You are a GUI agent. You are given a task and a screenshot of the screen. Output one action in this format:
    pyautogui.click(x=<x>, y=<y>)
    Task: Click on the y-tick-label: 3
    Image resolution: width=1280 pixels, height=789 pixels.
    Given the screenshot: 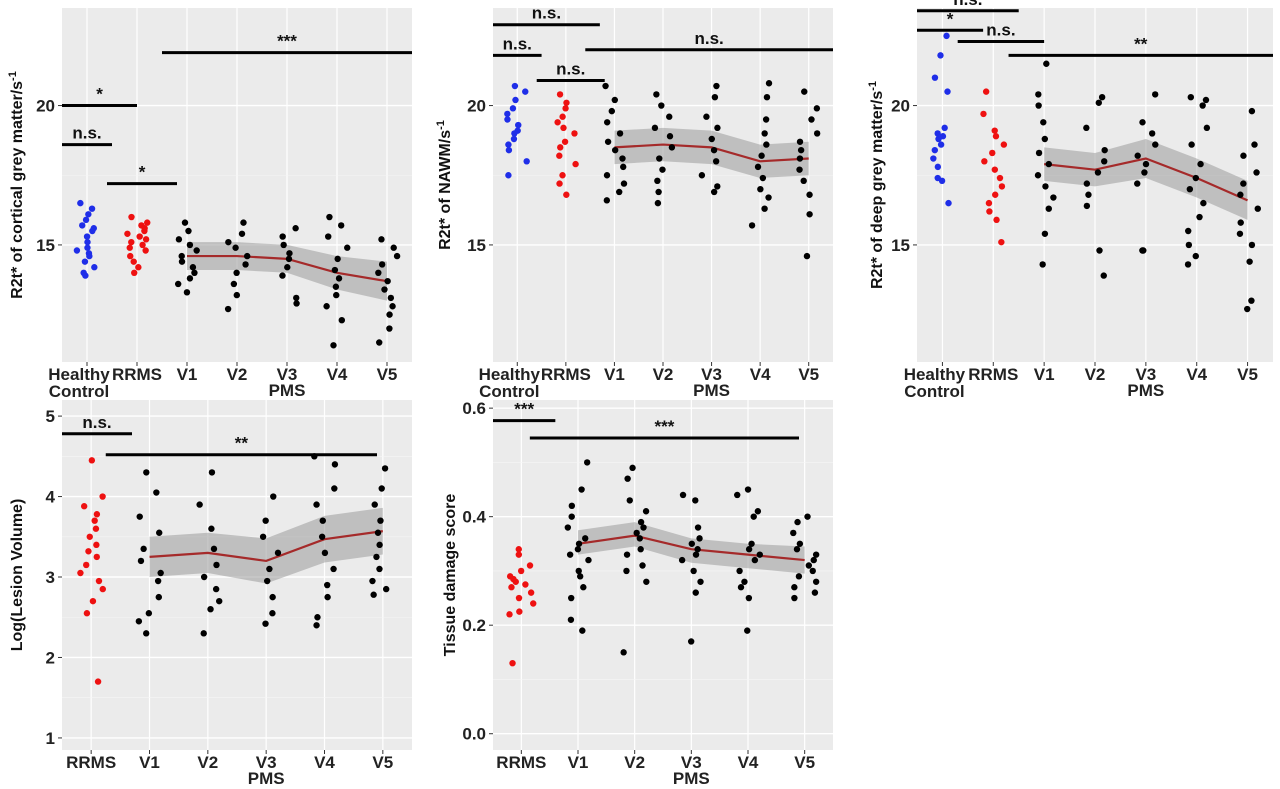 What is the action you would take?
    pyautogui.click(x=50, y=577)
    